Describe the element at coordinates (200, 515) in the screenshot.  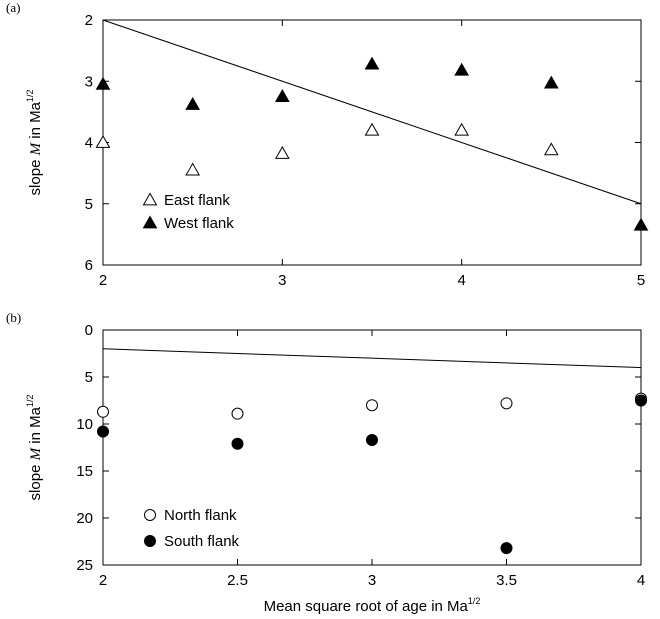
I see `legend-label: North flank` at that location.